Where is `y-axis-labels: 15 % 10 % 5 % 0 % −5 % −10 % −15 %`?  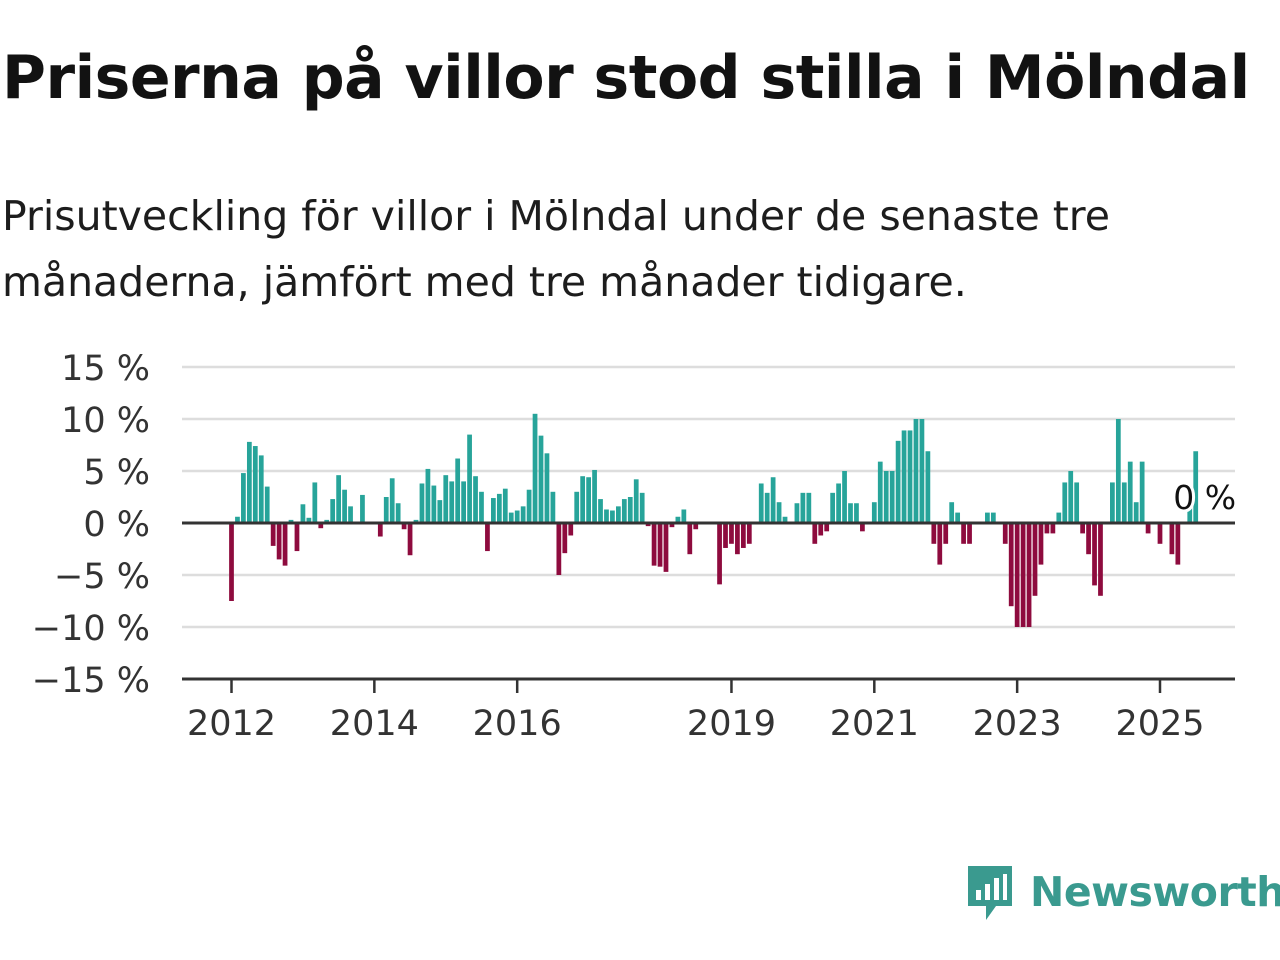
y-axis-labels: 15 % 10 % 5 % 0 % −5 % −10 % −15 % is located at coordinates (91, 525).